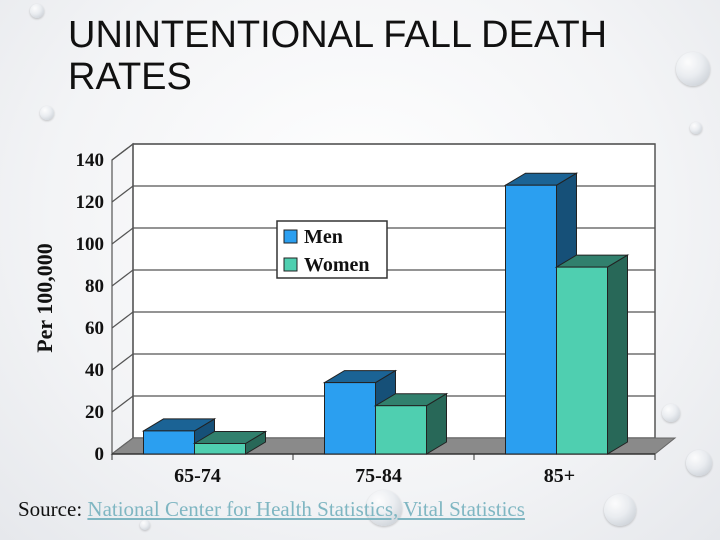 The image size is (720, 540). I want to click on y-tick-label: 0, so click(100, 454).